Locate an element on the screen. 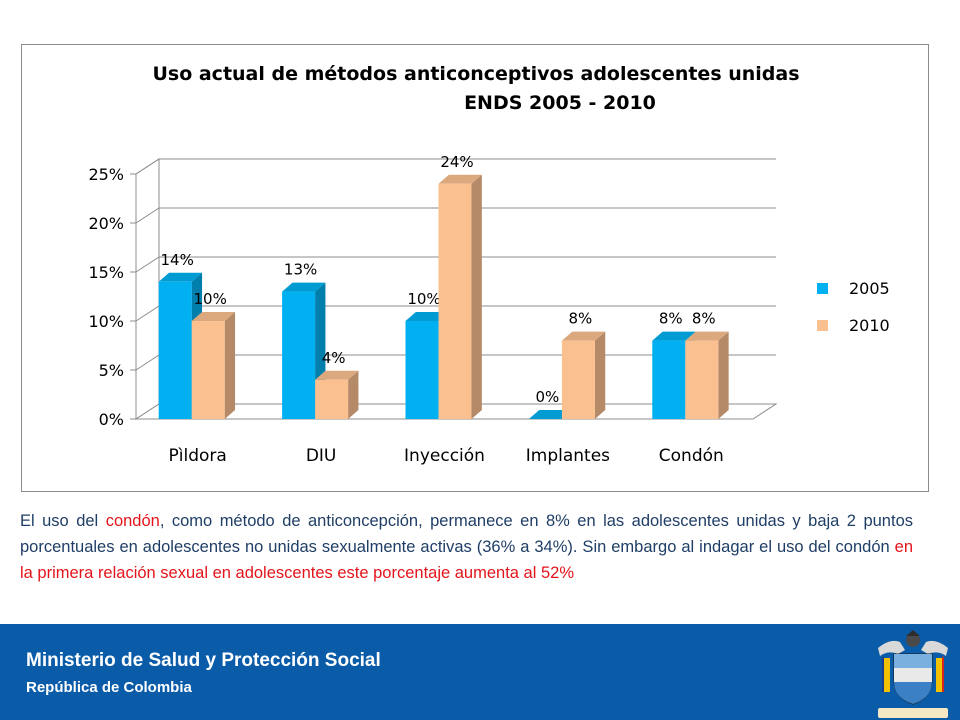 Image resolution: width=960 pixels, height=720 pixels. y-tick-label: 5% is located at coordinates (111, 370).